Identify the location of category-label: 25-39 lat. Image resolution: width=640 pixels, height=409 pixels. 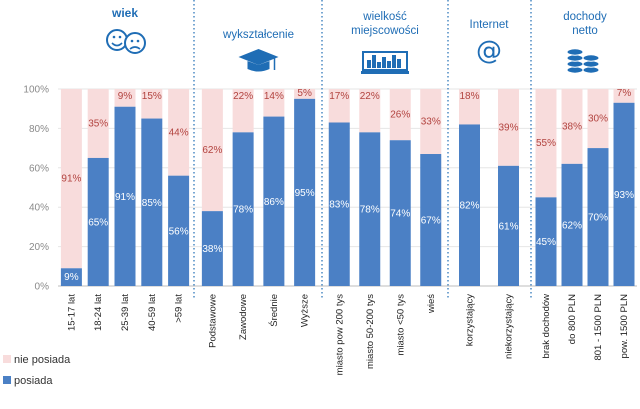
(125, 312).